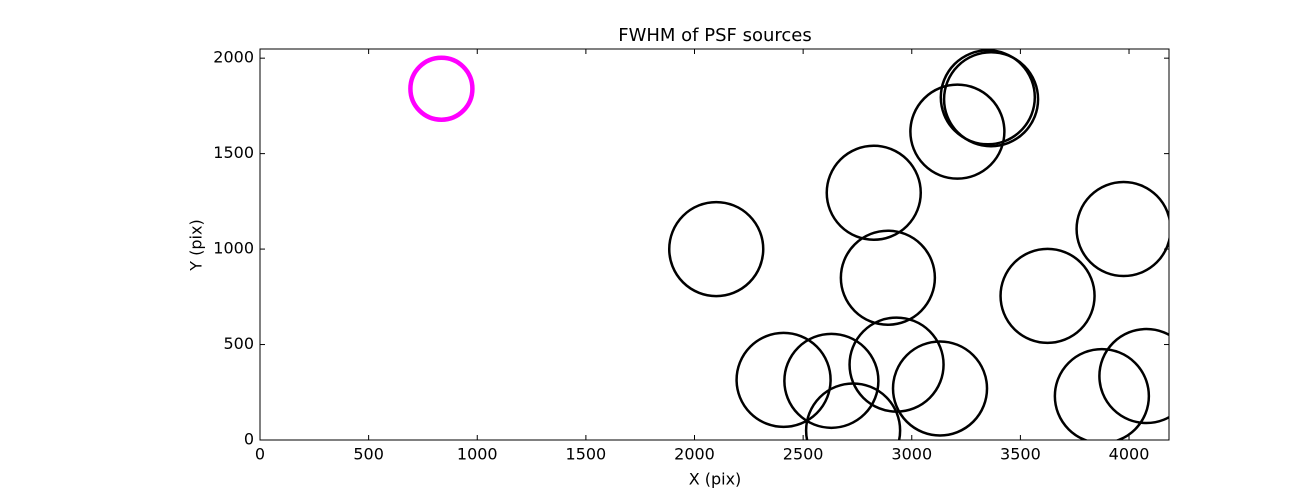 The width and height of the screenshot is (1300, 490). What do you see at coordinates (715, 479) in the screenshot?
I see `x-axis-label: X (pix)` at bounding box center [715, 479].